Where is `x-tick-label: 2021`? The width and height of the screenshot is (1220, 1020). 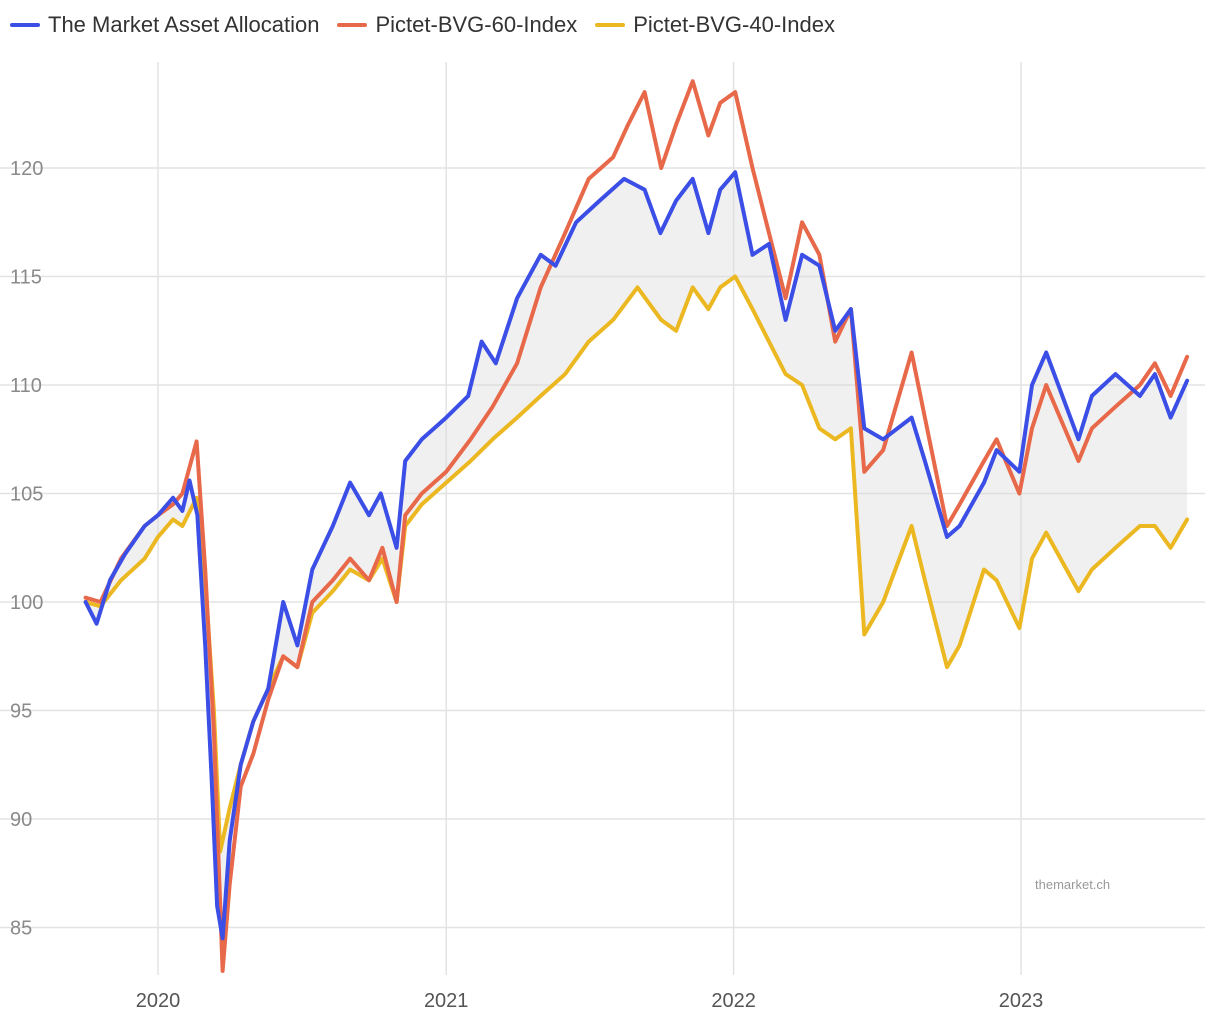
x-tick-label: 2021 is located at coordinates (446, 1001).